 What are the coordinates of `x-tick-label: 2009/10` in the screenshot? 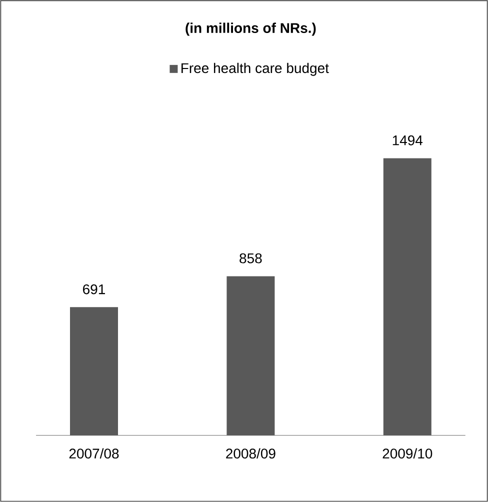 It's located at (407, 453).